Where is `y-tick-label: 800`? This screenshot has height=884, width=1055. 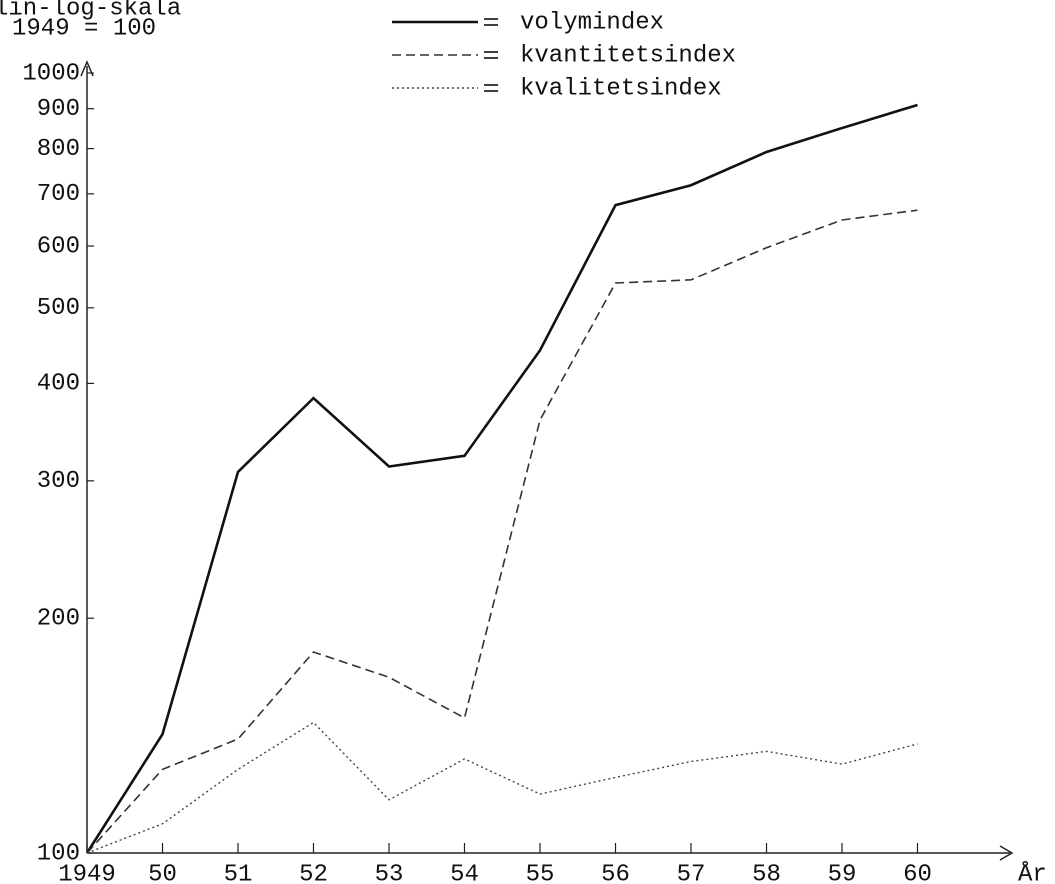
y-tick-label: 800 is located at coordinates (58, 149).